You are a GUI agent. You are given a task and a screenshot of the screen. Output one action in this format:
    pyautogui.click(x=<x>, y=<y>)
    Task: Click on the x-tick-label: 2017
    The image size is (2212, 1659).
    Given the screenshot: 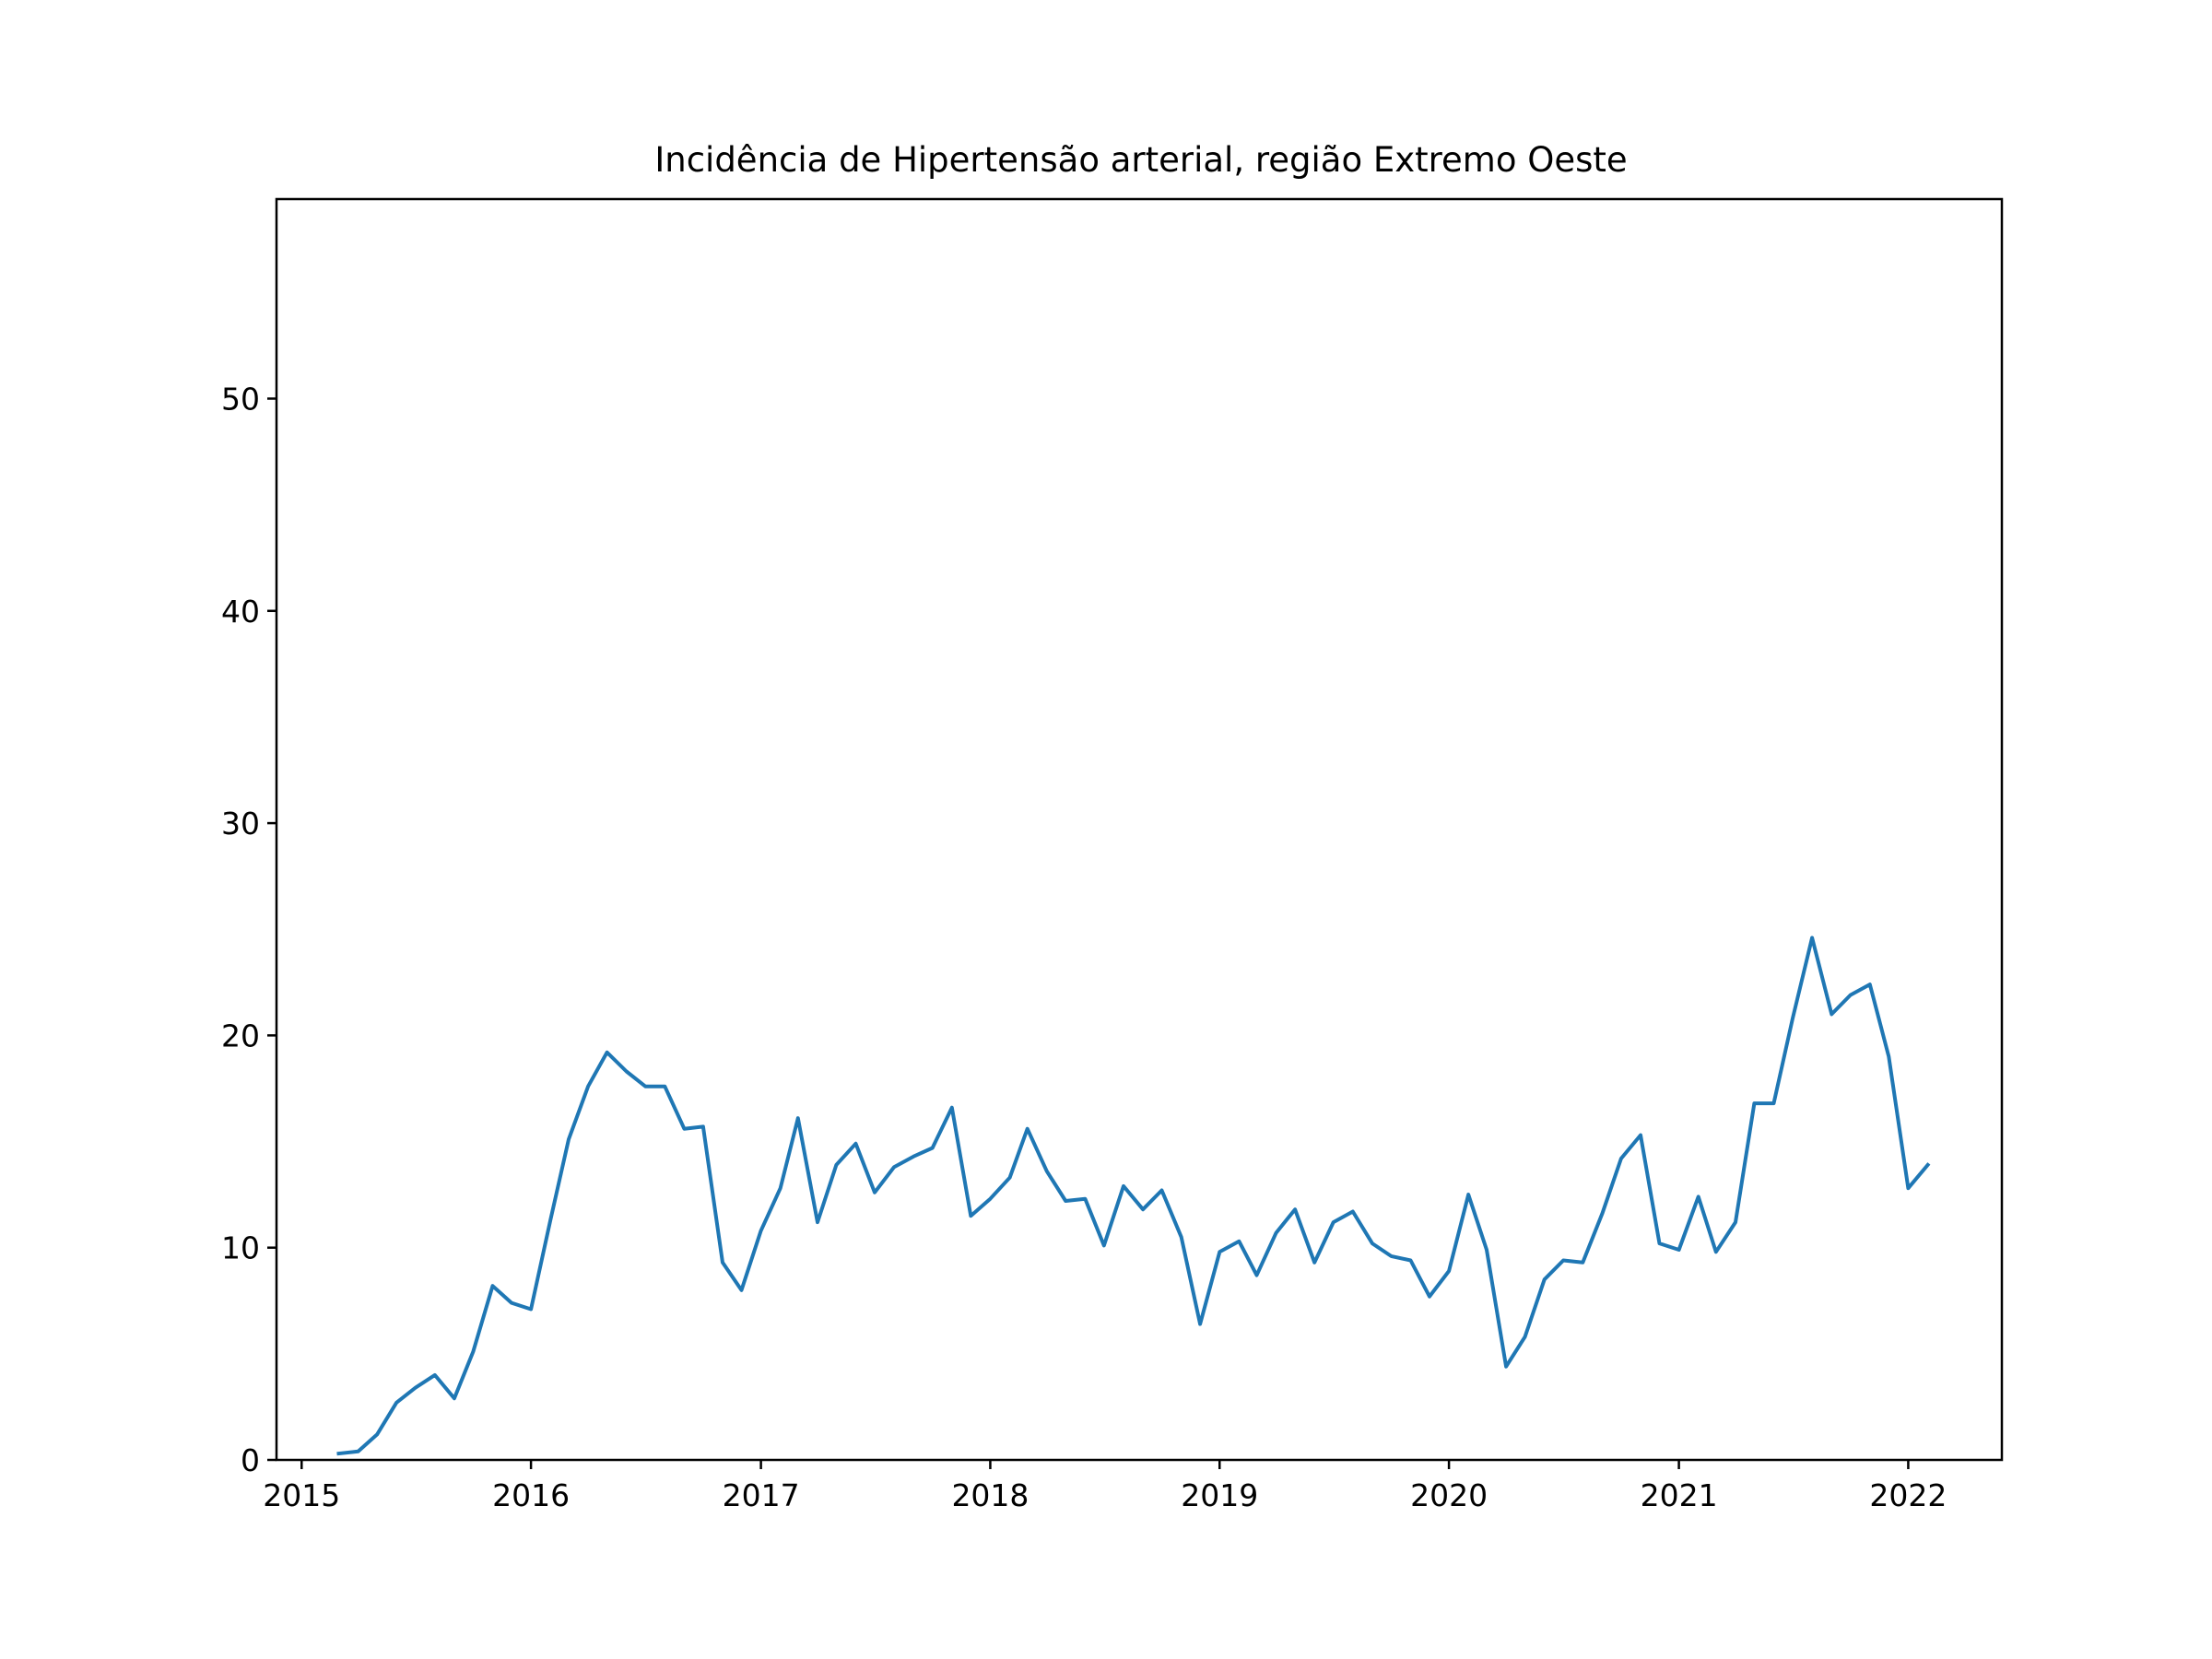 What is the action you would take?
    pyautogui.click(x=761, y=1495)
    